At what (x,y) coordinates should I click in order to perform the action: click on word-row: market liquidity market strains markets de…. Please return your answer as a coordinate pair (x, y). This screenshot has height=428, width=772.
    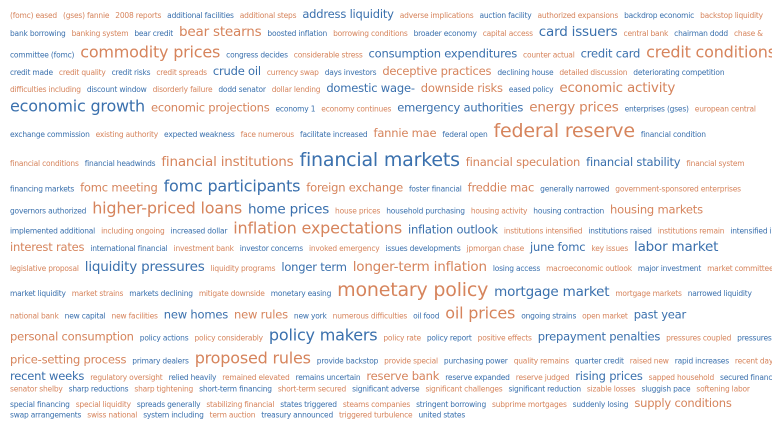
    Looking at the image, I should click on (389, 290).